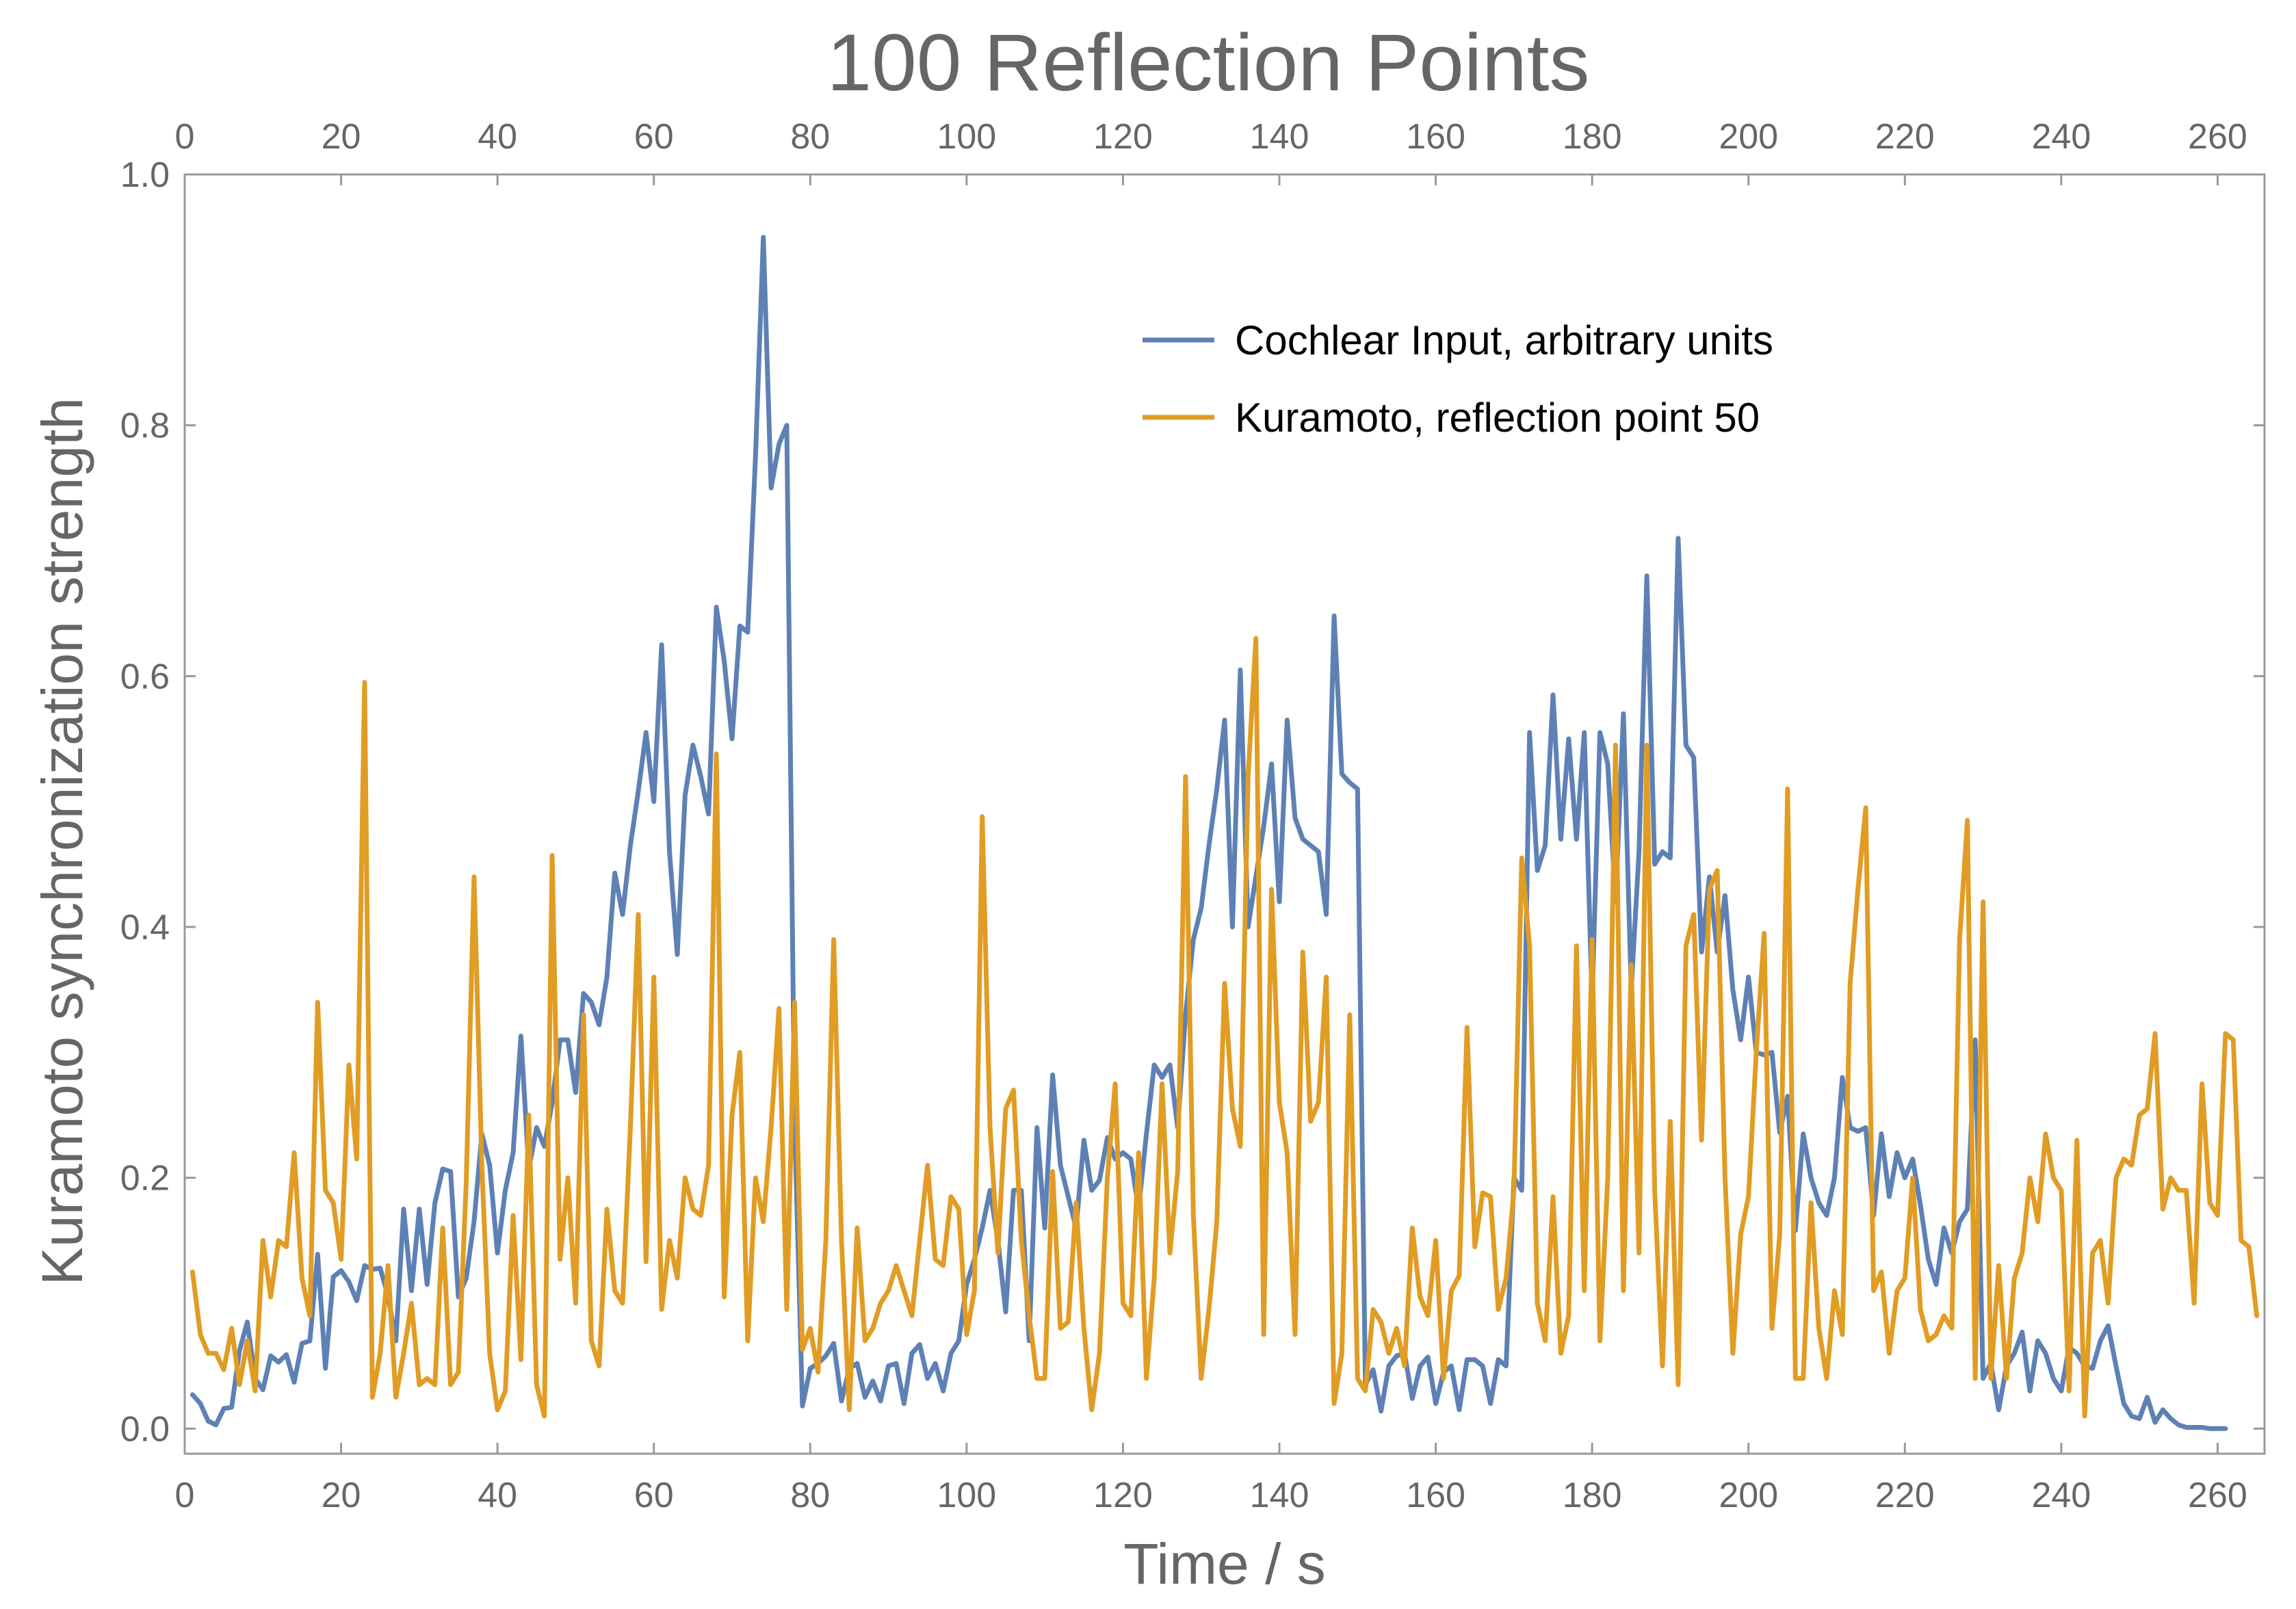  Describe the element at coordinates (1905, 1495) in the screenshot. I see `x-tick-label-bottom-220: 220` at that location.